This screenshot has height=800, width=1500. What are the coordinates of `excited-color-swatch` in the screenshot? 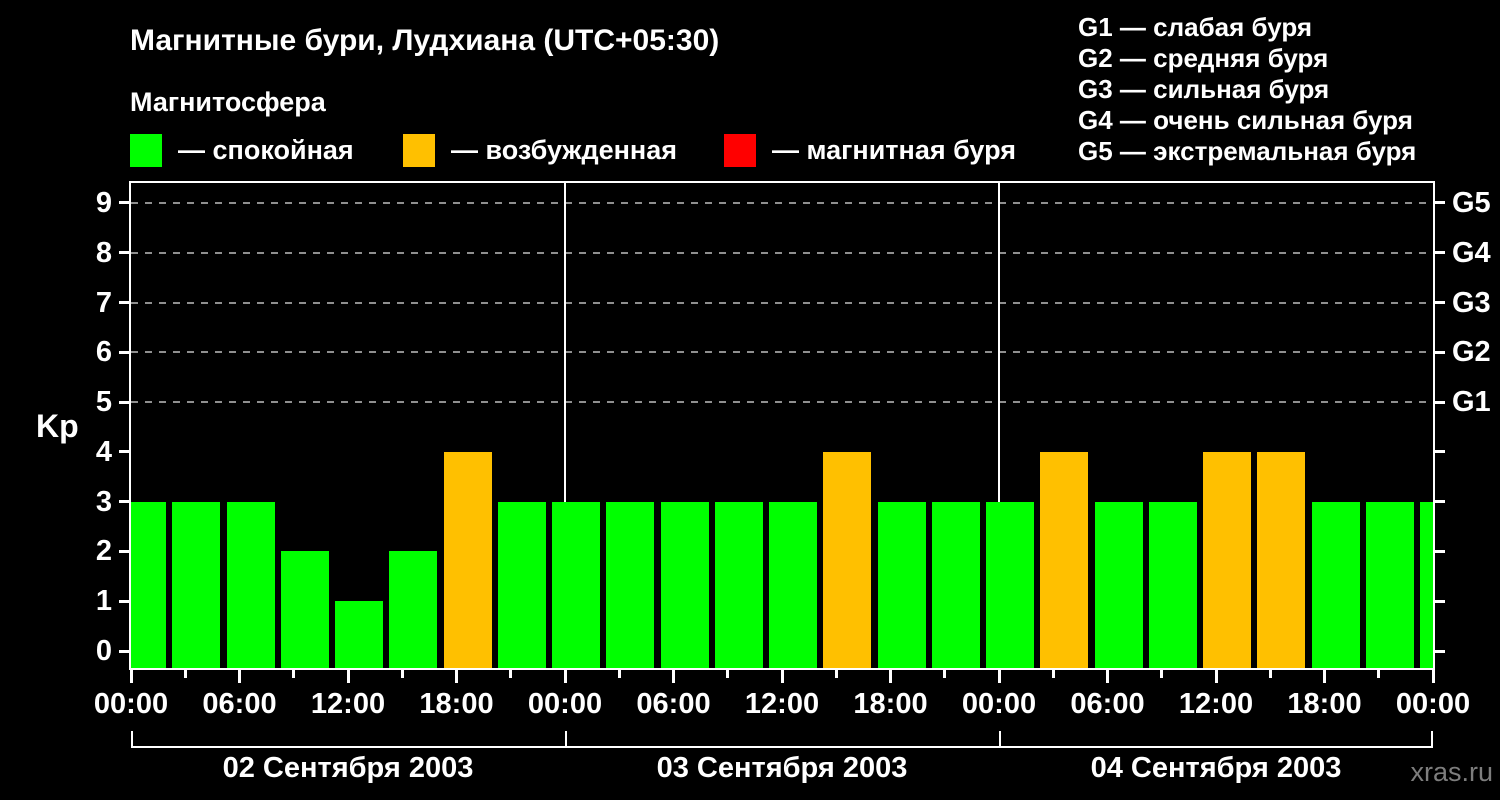 It's located at (419, 150).